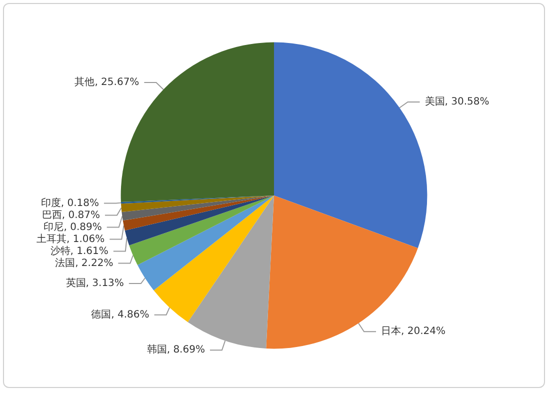 Image resolution: width=550 pixels, height=393 pixels. What do you see at coordinates (70, 238) in the screenshot?
I see `slice-label: 土耳其, 1.06%` at bounding box center [70, 238].